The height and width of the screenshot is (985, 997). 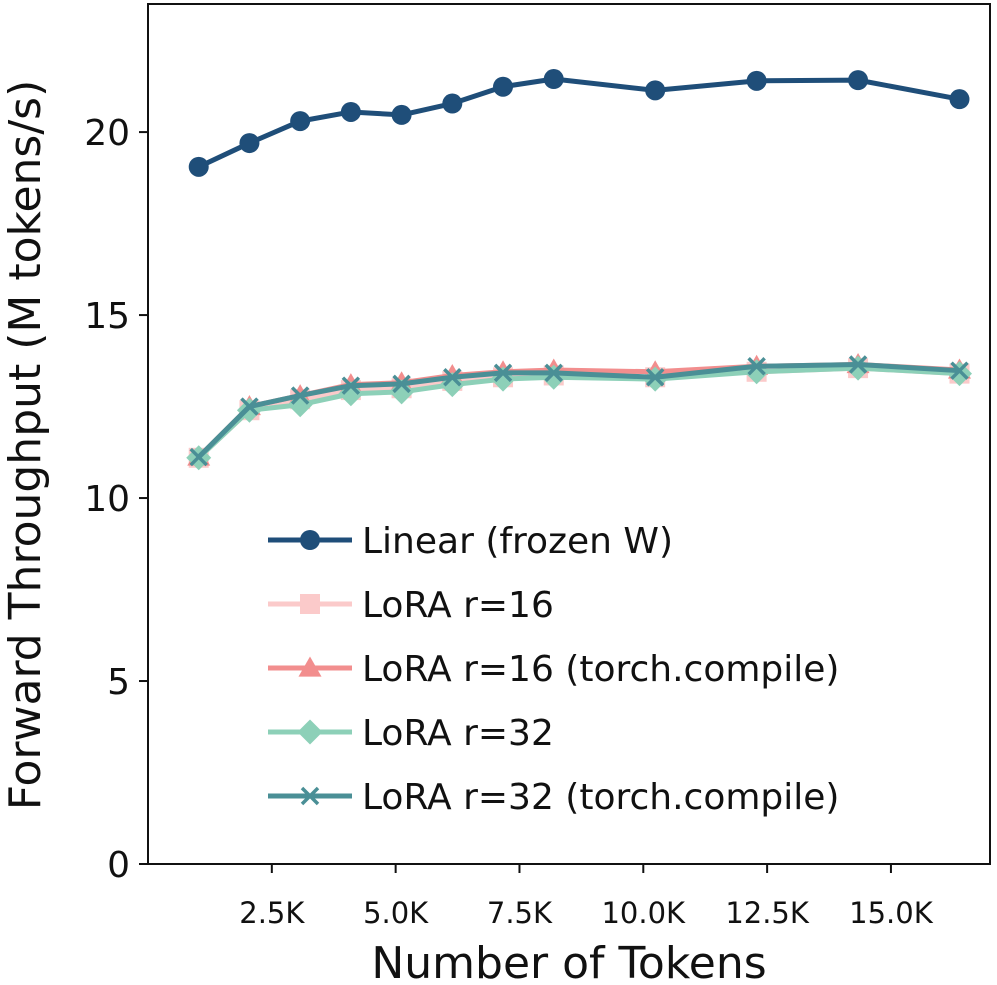 I want to click on y-axis-label: Forward Throughput (M tokens/s), so click(x=25, y=445).